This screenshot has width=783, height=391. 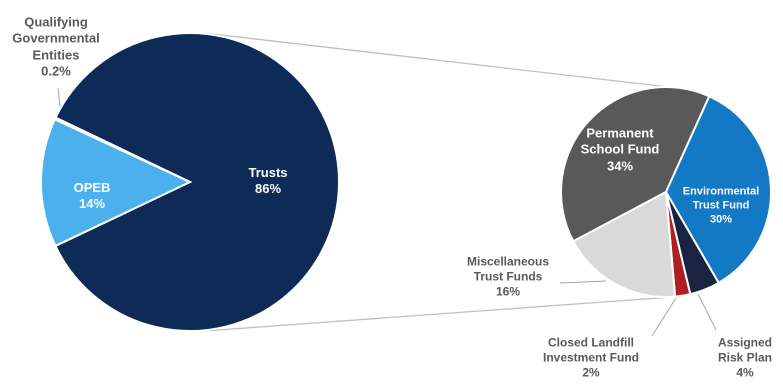 I want to click on slice-label: Assigned Risk Plan 4%, so click(x=744, y=358).